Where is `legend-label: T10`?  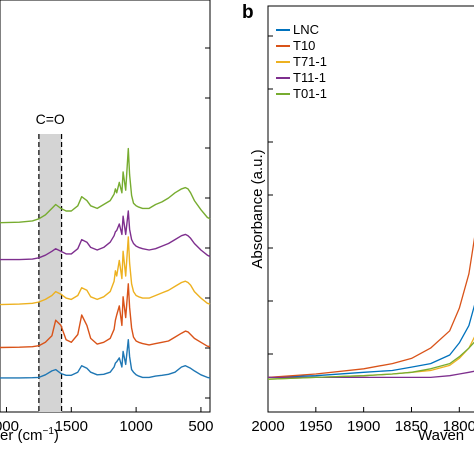
legend-label: T10 is located at coordinates (304, 45).